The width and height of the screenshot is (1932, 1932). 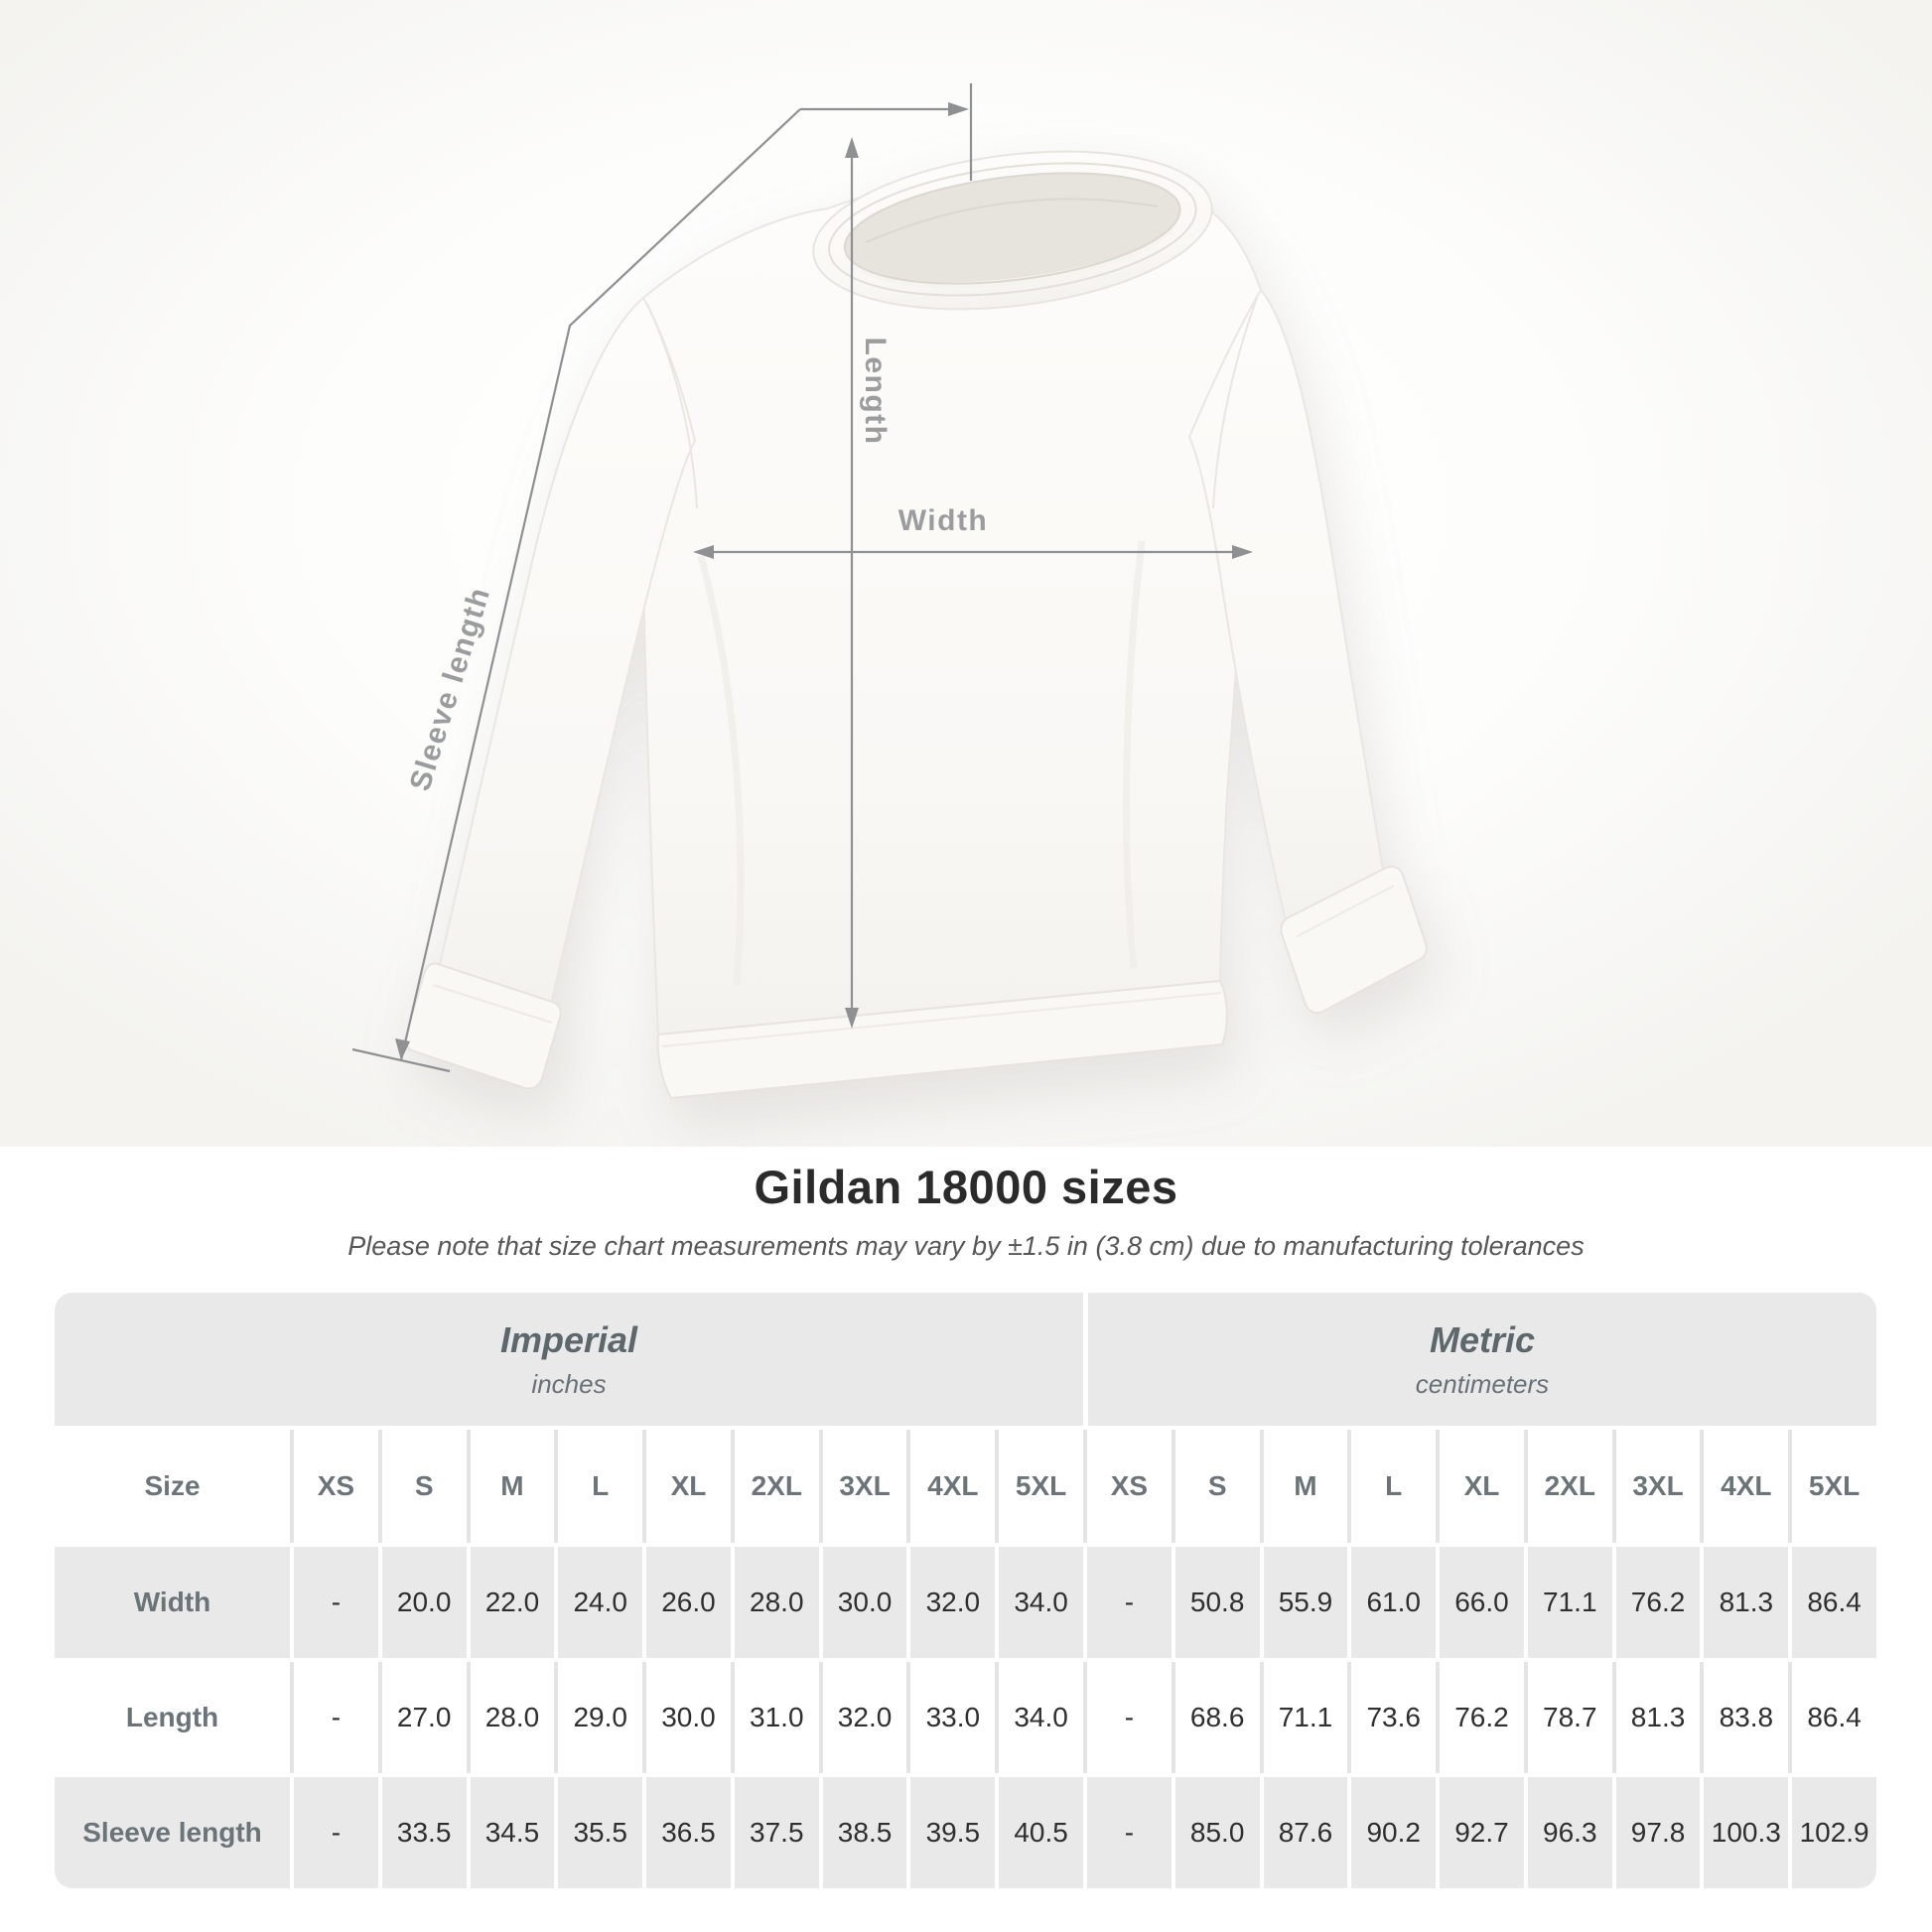 I want to click on row-label: Length, so click(x=172, y=1717).